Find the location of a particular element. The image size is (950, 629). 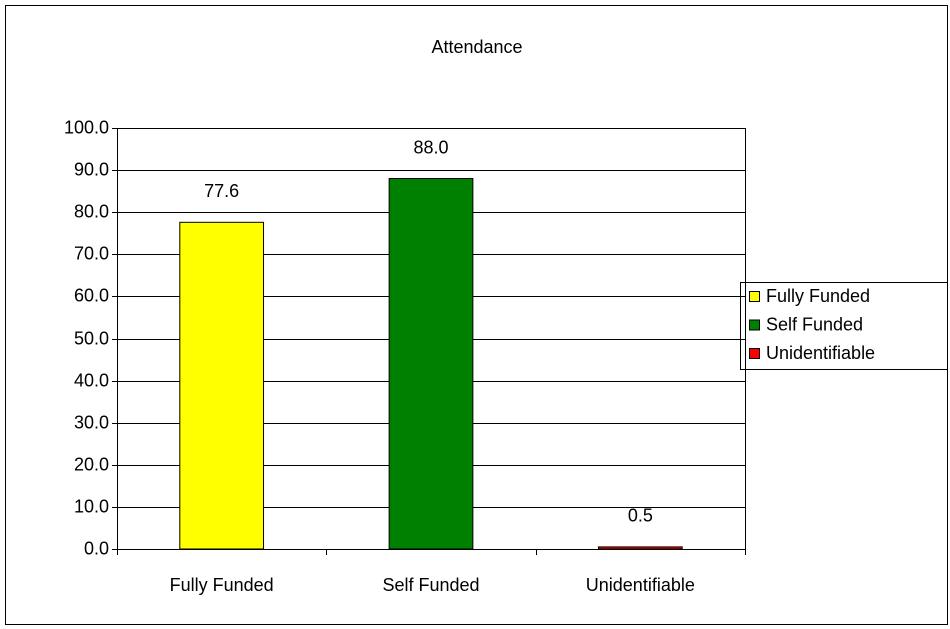

data-label: 0.5 is located at coordinates (640, 516).